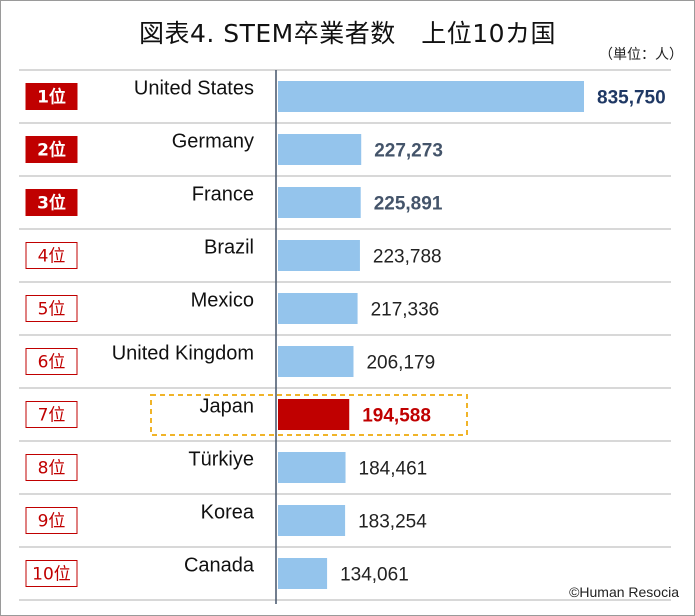 The height and width of the screenshot is (616, 695). I want to click on country-label: Mexico, so click(222, 301).